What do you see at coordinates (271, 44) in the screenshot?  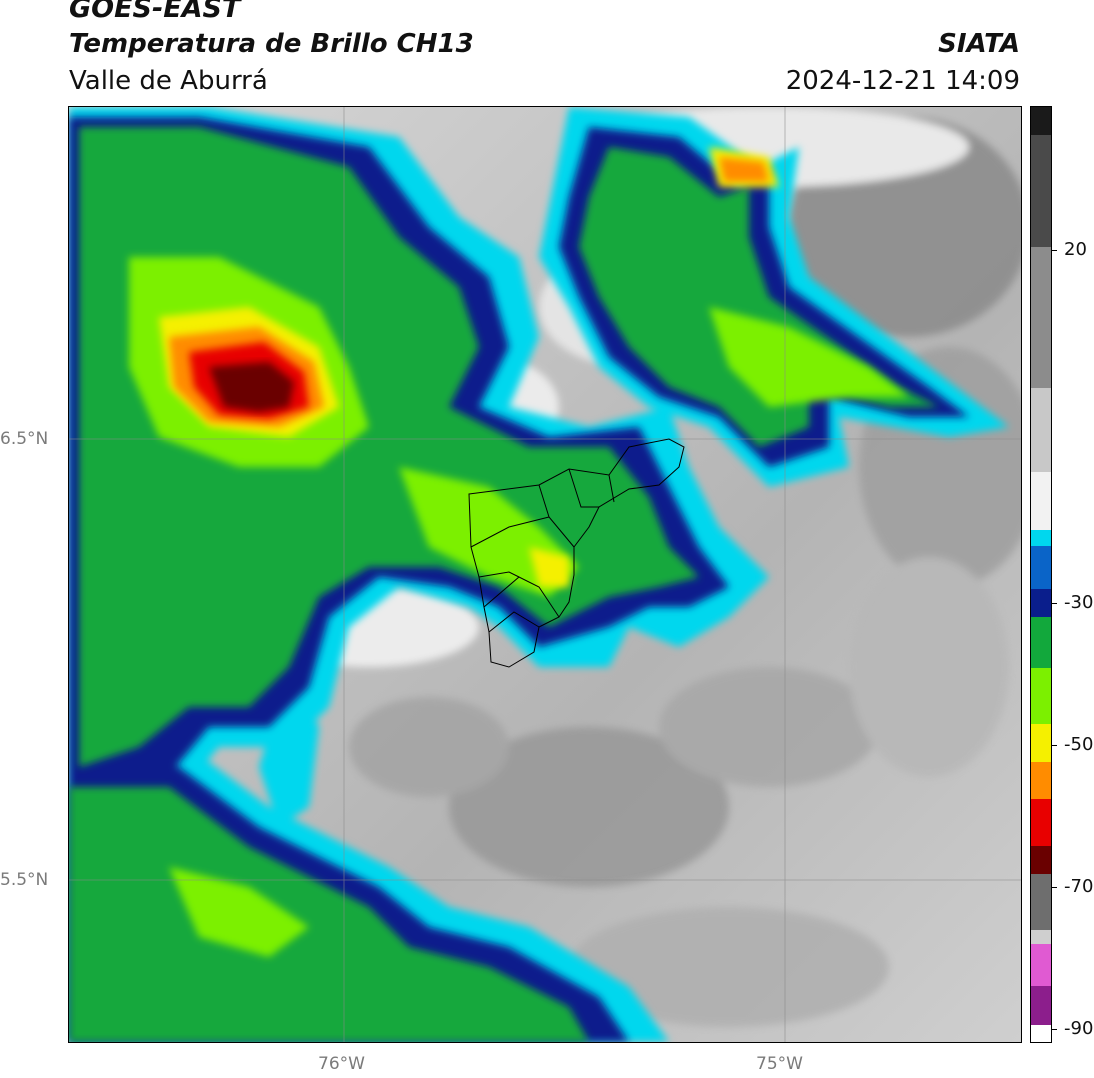 I see `product-title: Temperatura de Brillo CH13` at bounding box center [271, 44].